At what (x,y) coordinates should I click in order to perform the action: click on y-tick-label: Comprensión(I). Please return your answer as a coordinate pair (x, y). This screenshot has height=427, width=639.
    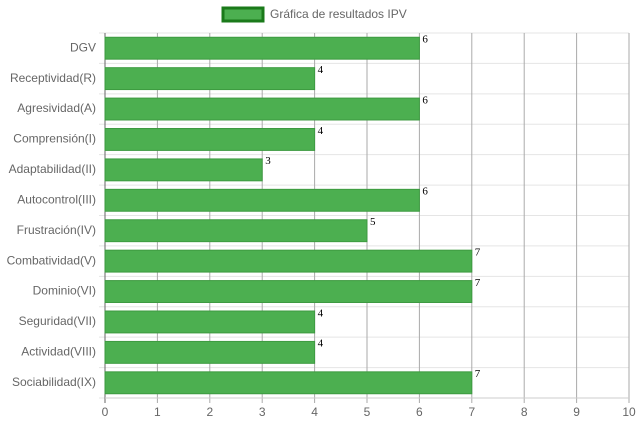
    Looking at the image, I should click on (54, 139).